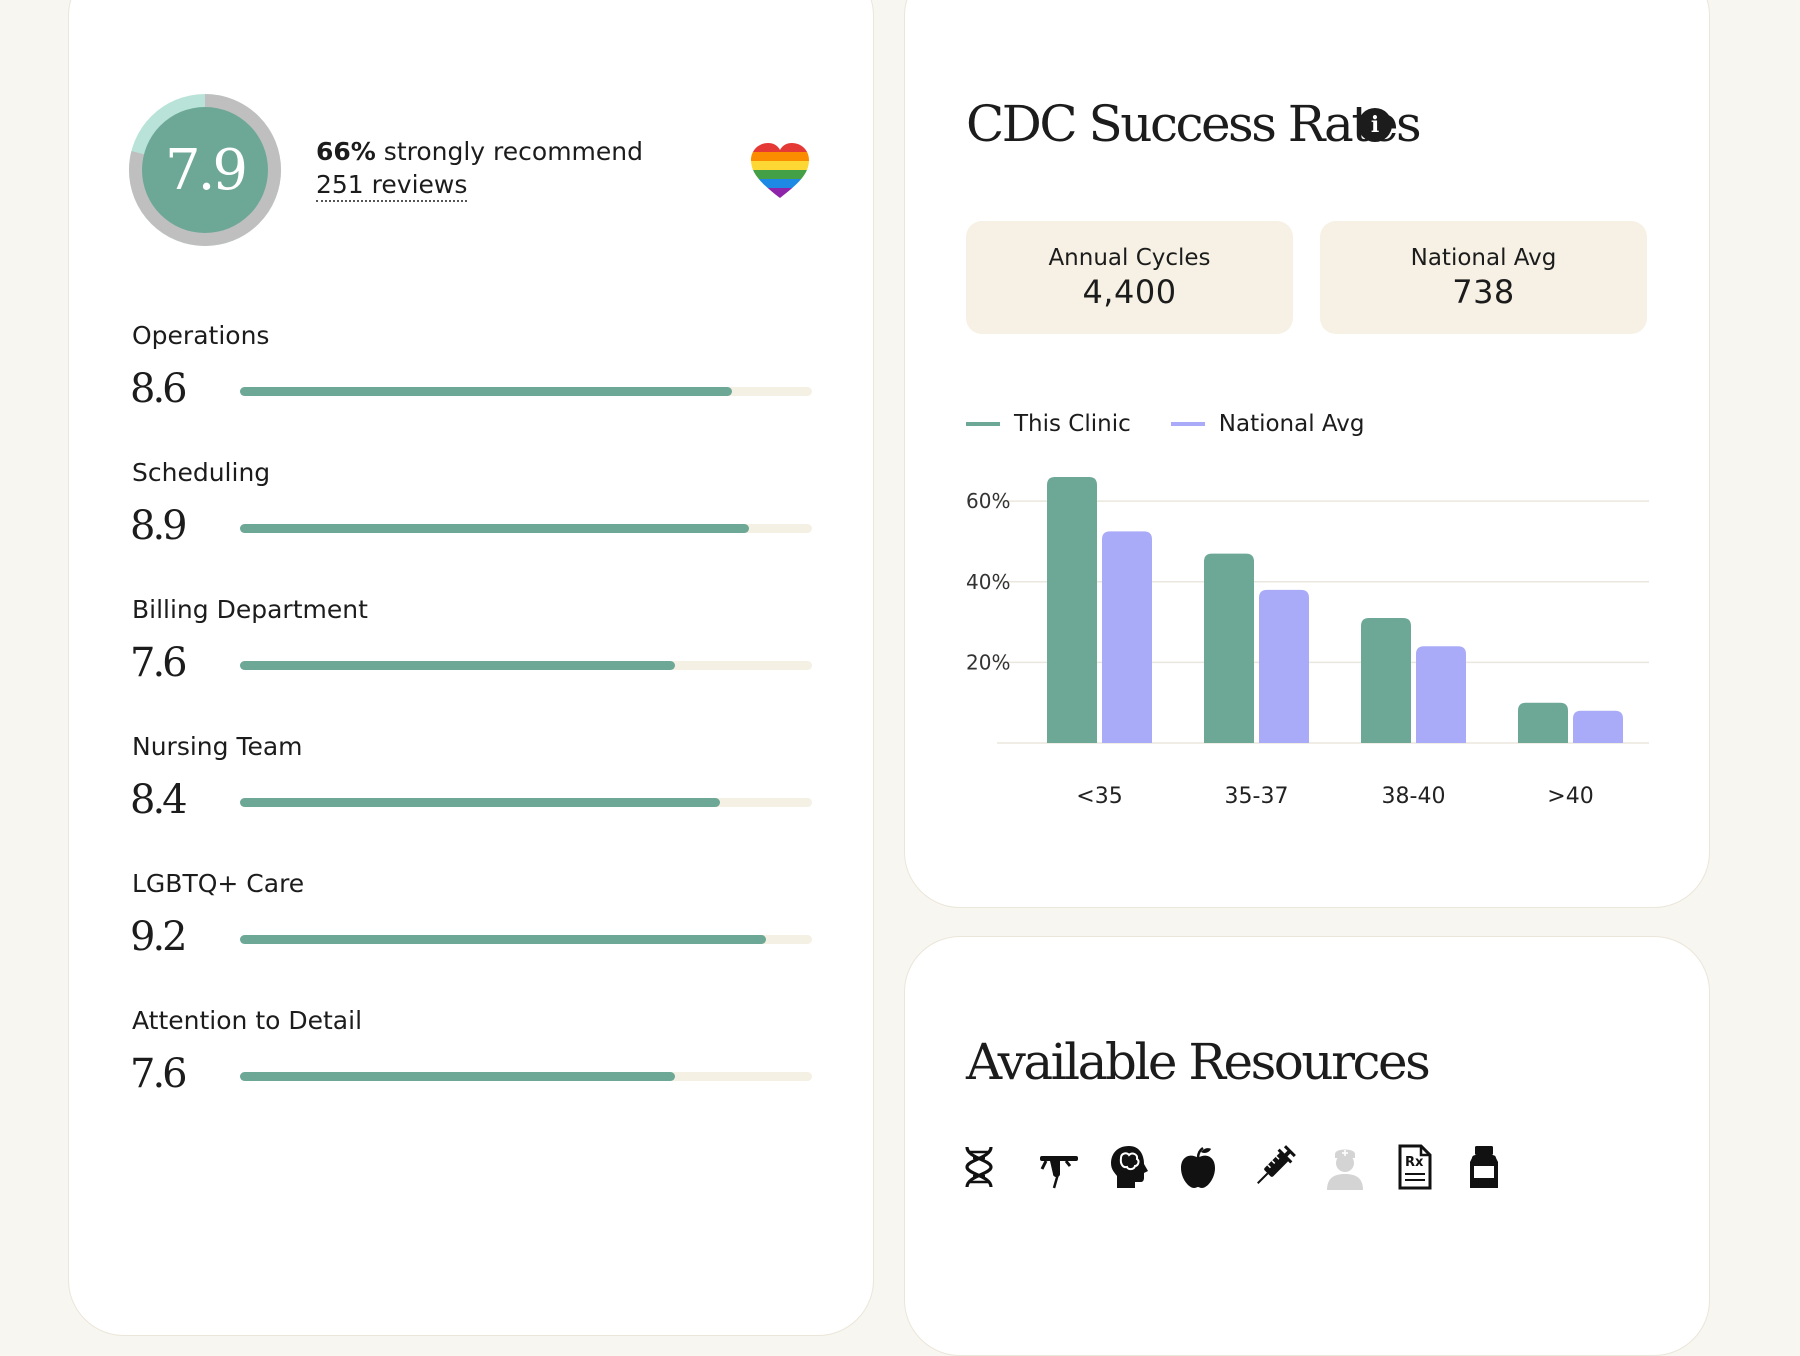 This screenshot has width=1800, height=1356. Describe the element at coordinates (1414, 796) in the screenshot. I see `x-tick-label: 38-40` at that location.